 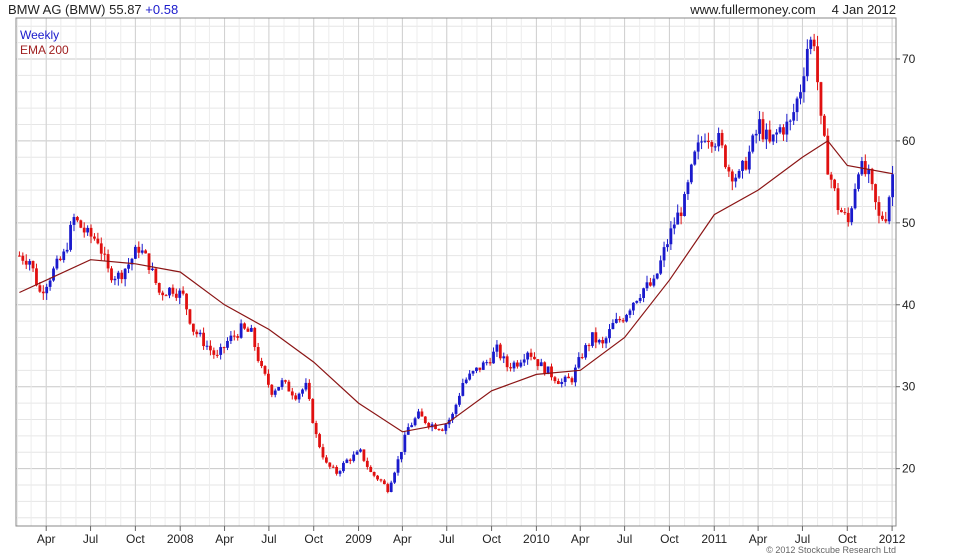 What do you see at coordinates (906, 264) in the screenshot?
I see `y-axis: 20 30 40 50 60 70` at bounding box center [906, 264].